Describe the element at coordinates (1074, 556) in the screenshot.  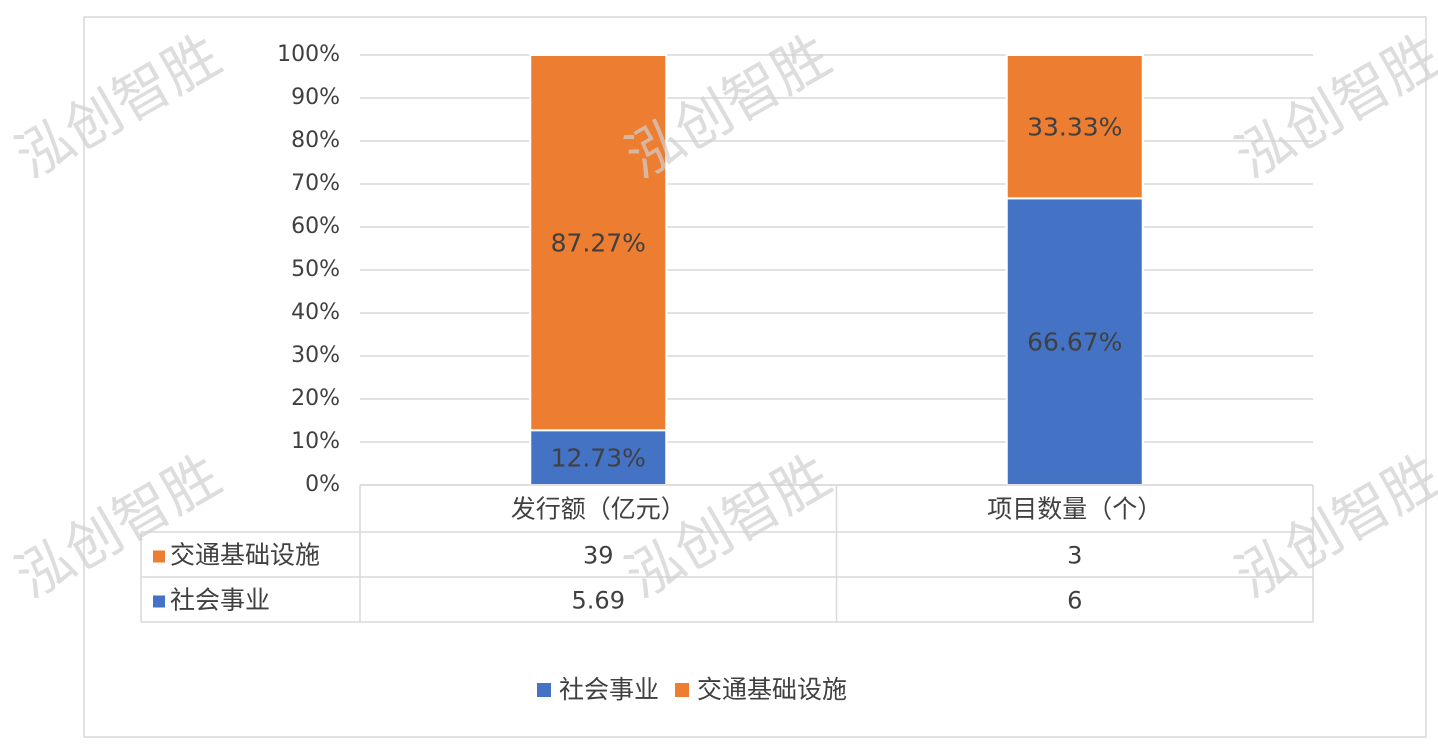
I see `table-value: 3` at that location.